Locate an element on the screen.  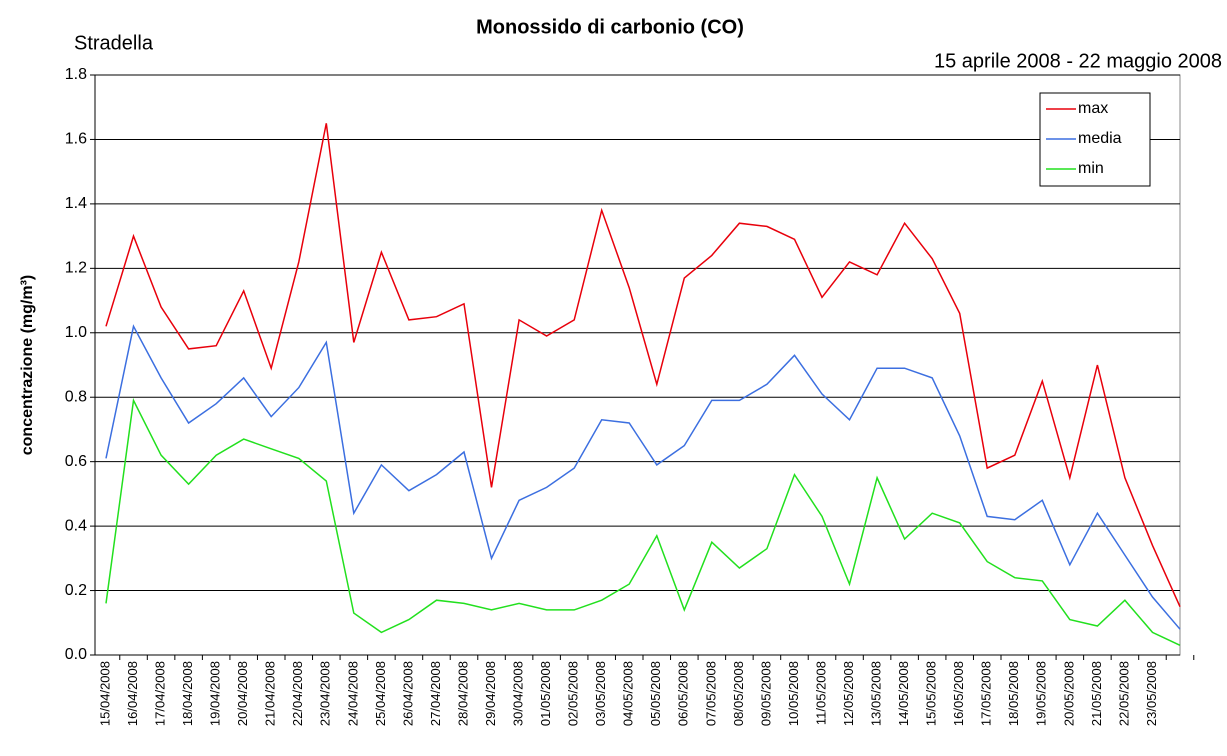
x-tick-label: 30/04/2008 is located at coordinates (518, 693).